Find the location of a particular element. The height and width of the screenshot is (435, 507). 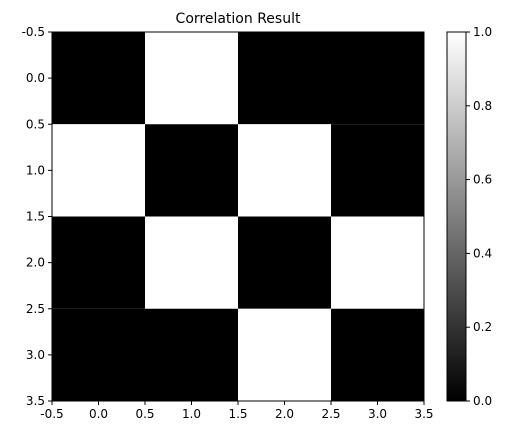

y-tick-label-6: 2.5 is located at coordinates (35, 309).